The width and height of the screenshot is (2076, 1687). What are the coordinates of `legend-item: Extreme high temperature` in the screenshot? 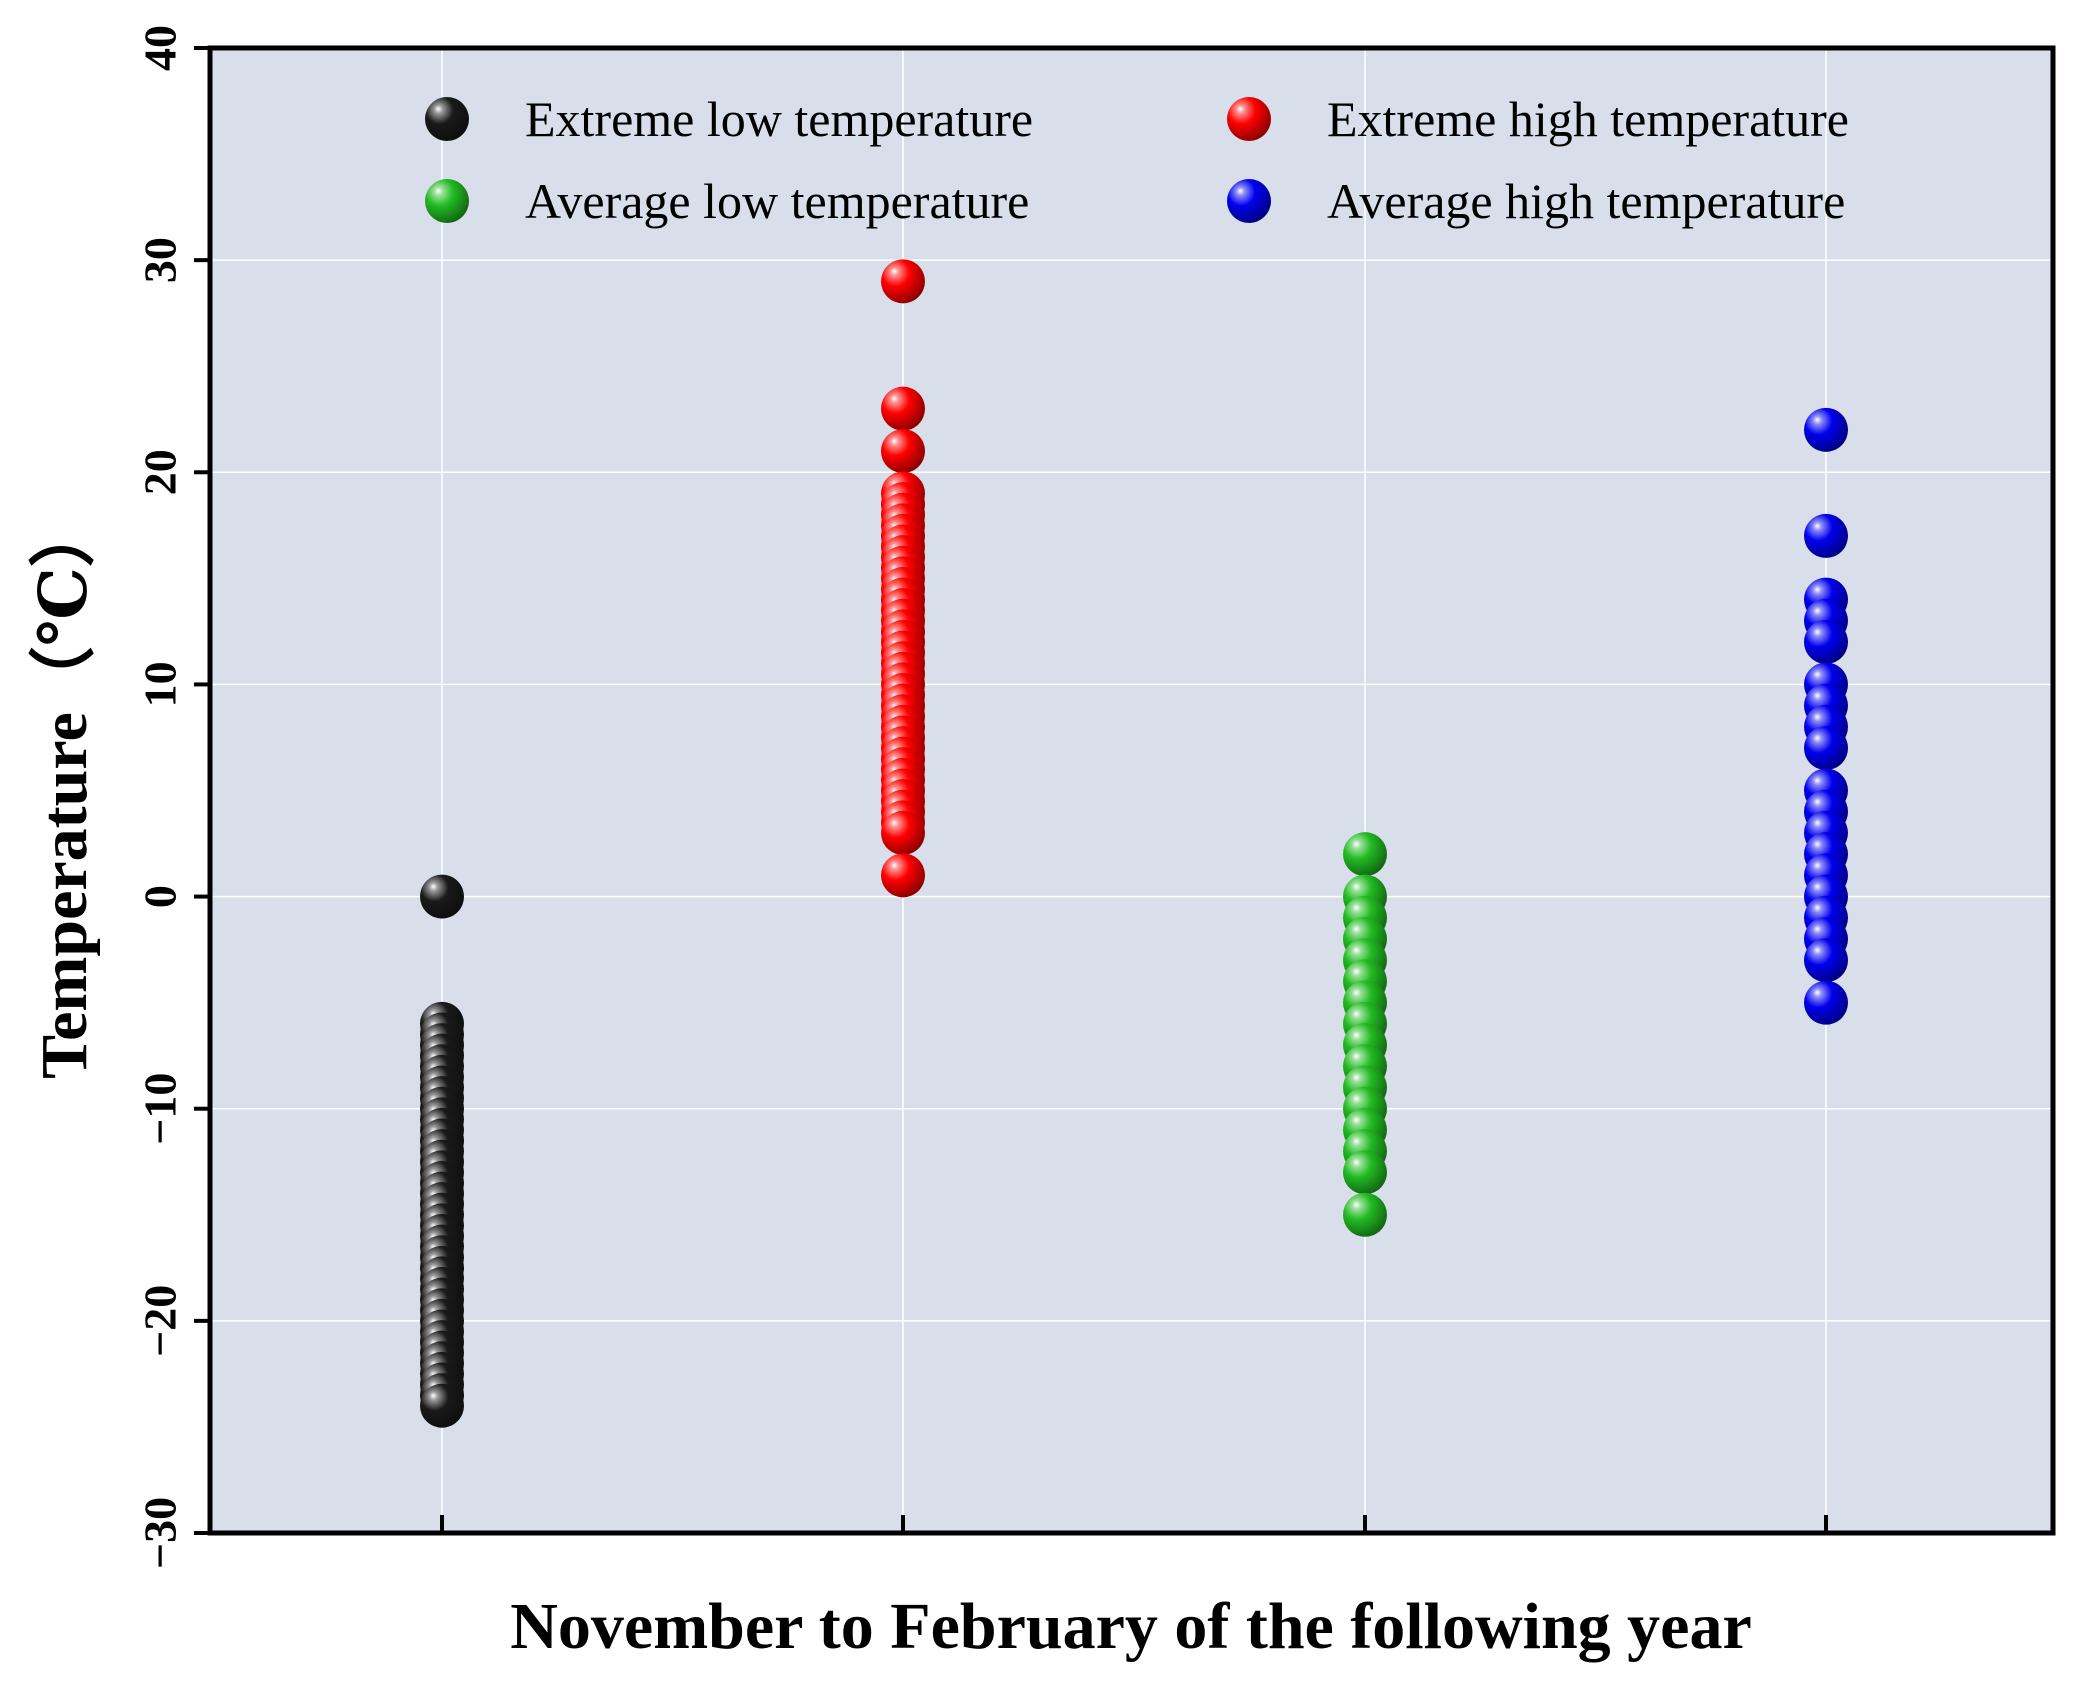 It's located at (1538, 119).